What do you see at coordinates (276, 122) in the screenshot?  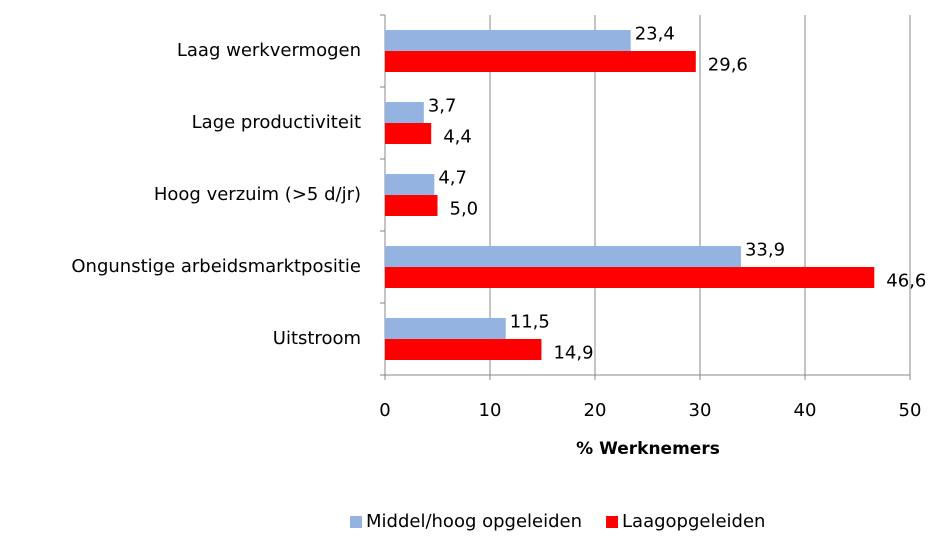 I see `y-tick-label: Lage productiviteit` at bounding box center [276, 122].